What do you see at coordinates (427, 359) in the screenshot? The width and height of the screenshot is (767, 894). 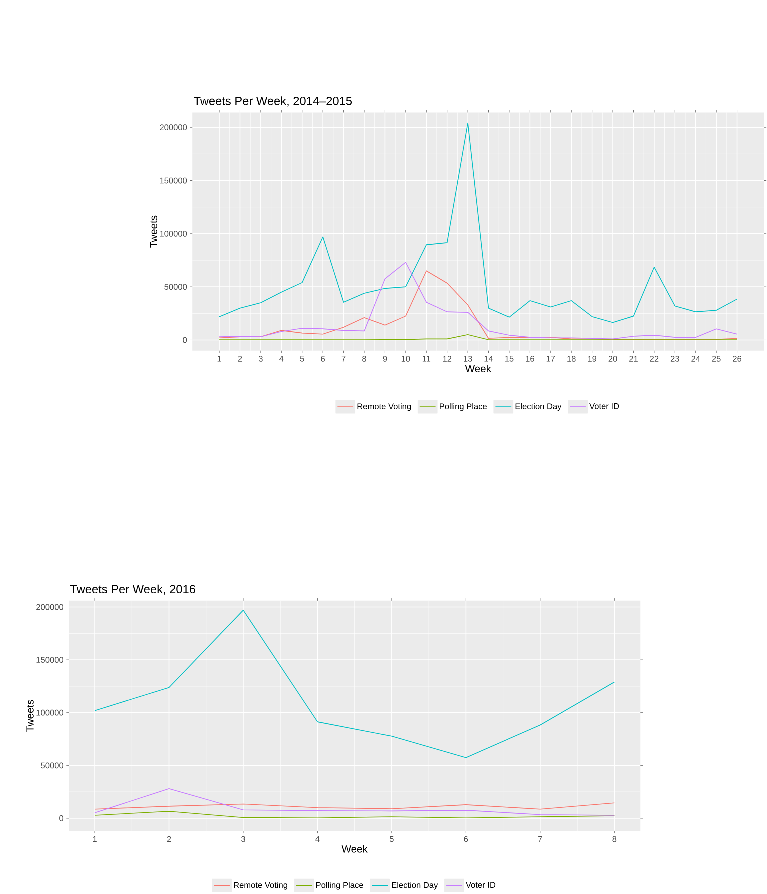 I see `x-tick-label: 11` at bounding box center [427, 359].